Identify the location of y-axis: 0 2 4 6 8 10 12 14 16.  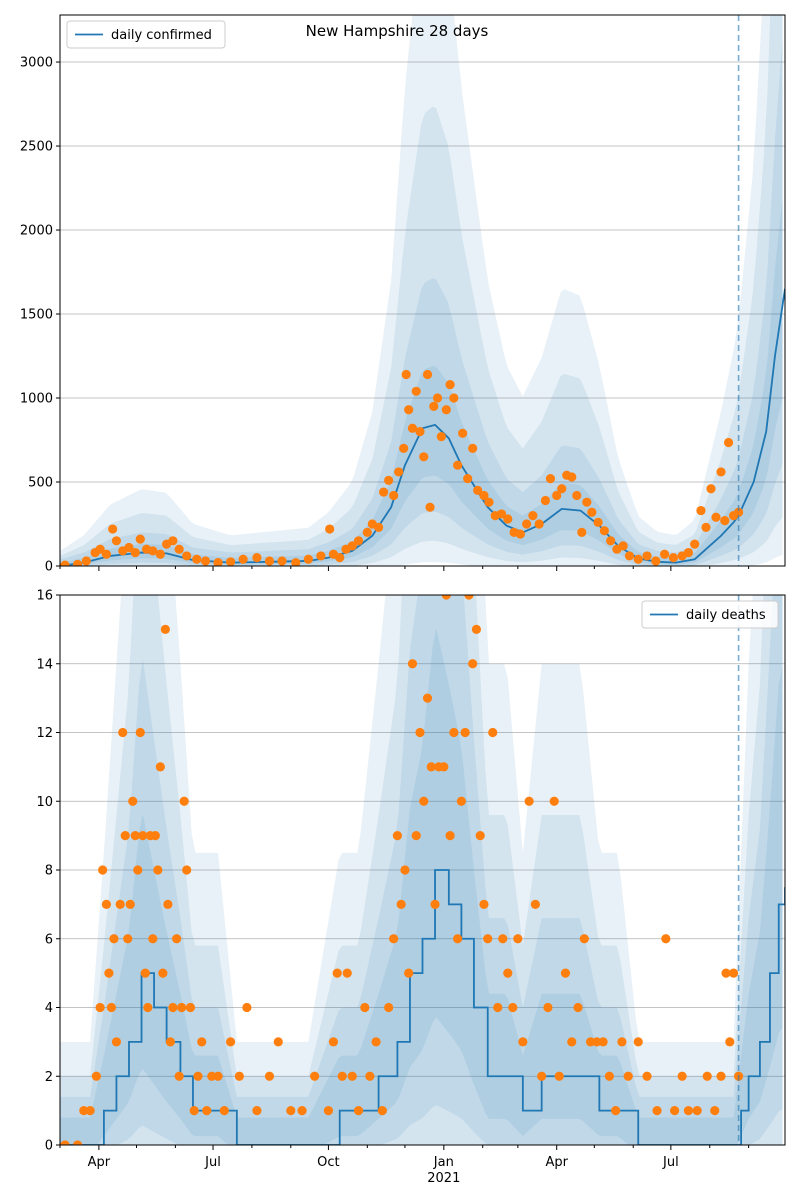
(48, 871).